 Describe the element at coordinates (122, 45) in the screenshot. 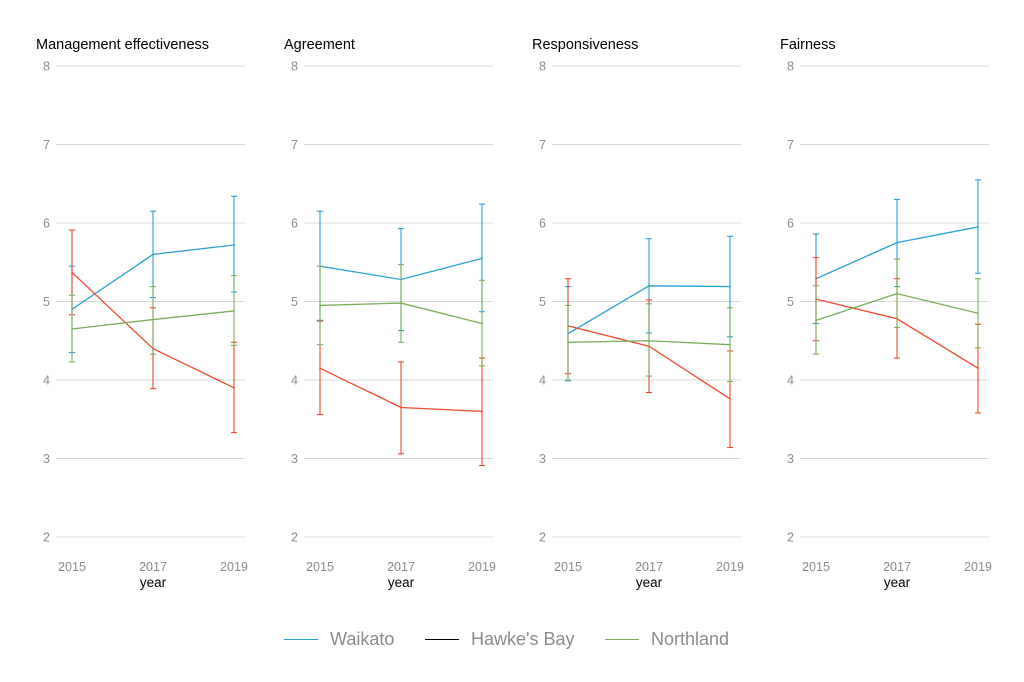

I see `panel-title: Management effectiveness` at that location.